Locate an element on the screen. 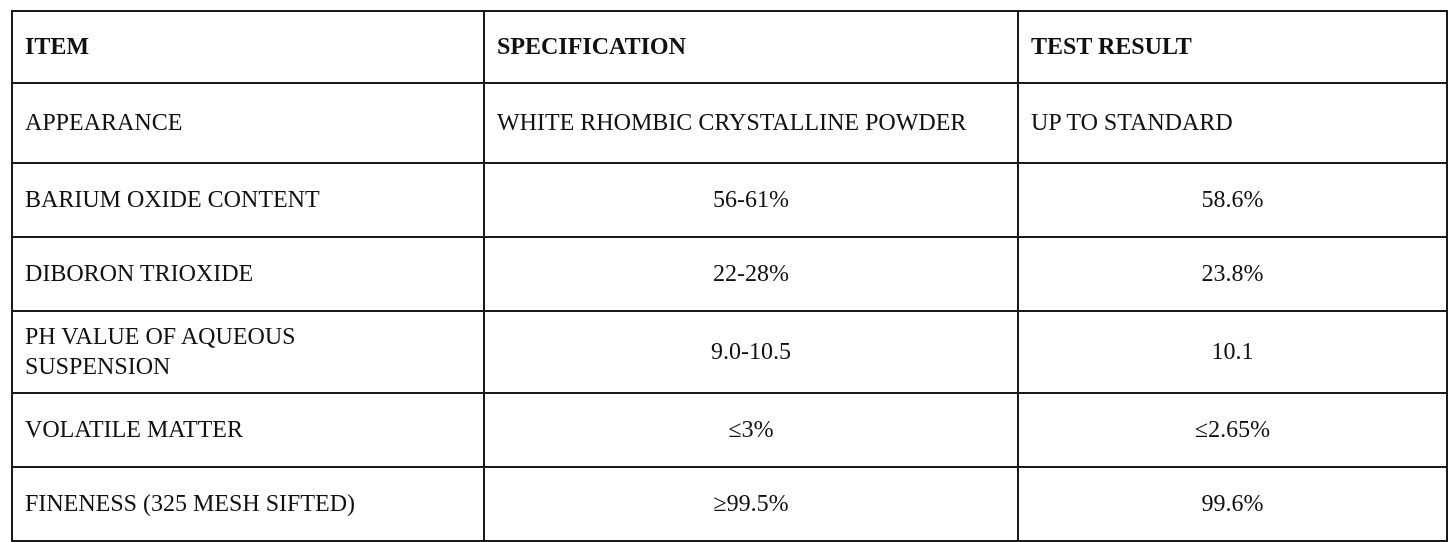  test-result-cell: UP TO STANDARD is located at coordinates (1232, 123).